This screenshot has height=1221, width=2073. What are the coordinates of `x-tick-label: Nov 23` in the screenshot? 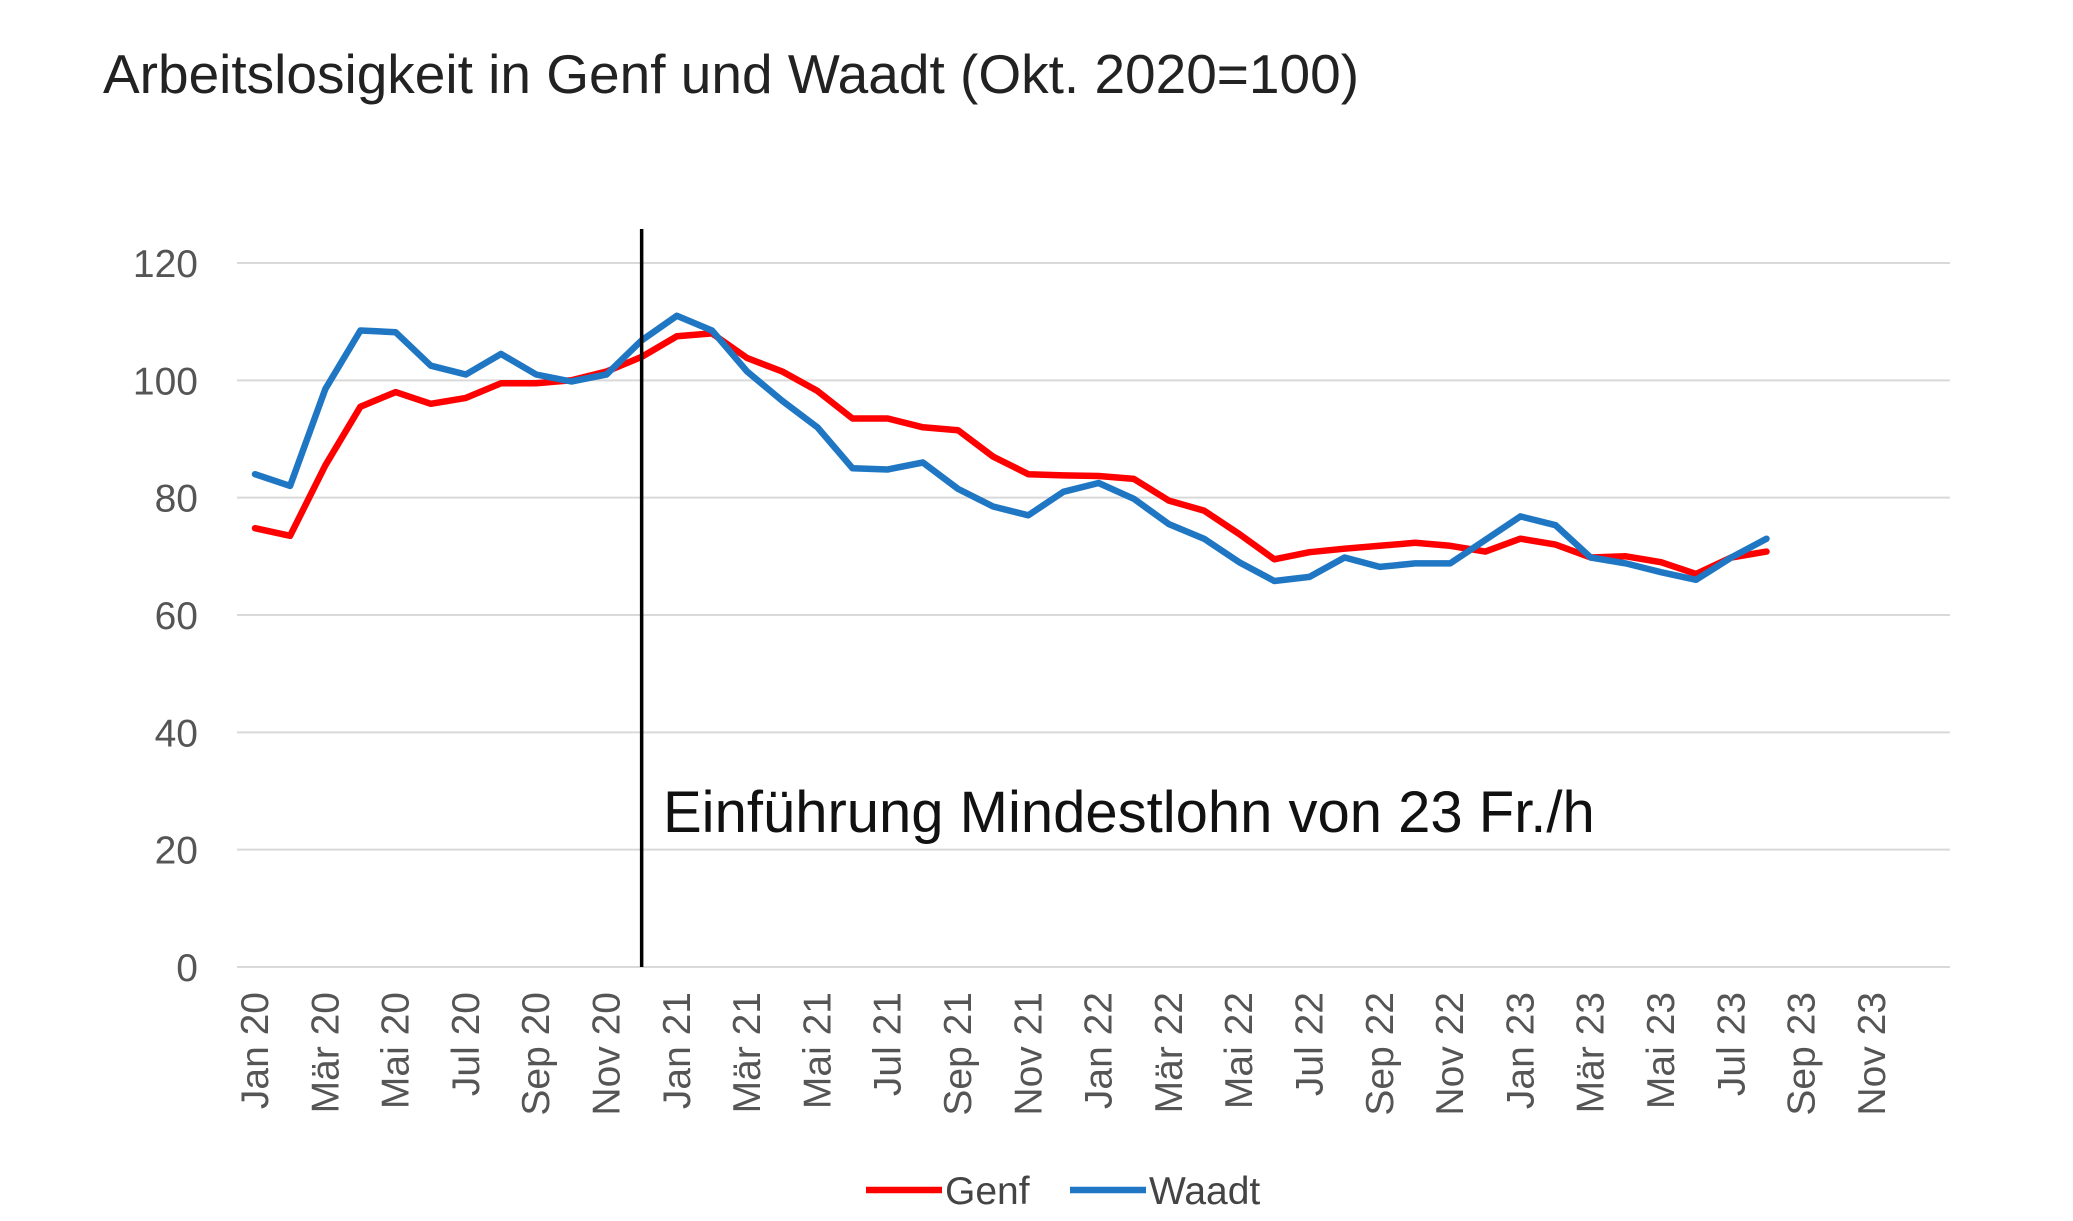 It's located at (1872, 1054).